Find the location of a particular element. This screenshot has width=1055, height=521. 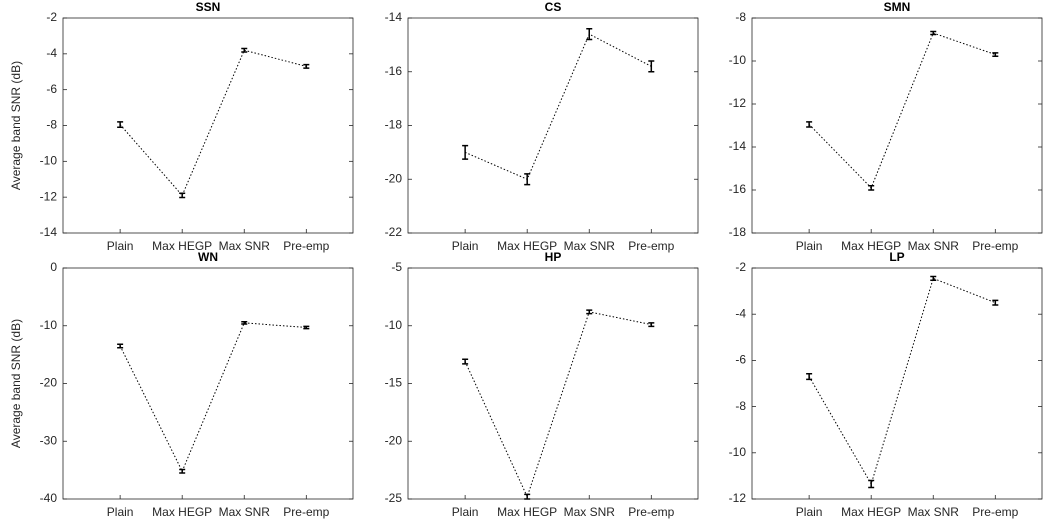

y-tick-label: -15 is located at coordinates (394, 383).